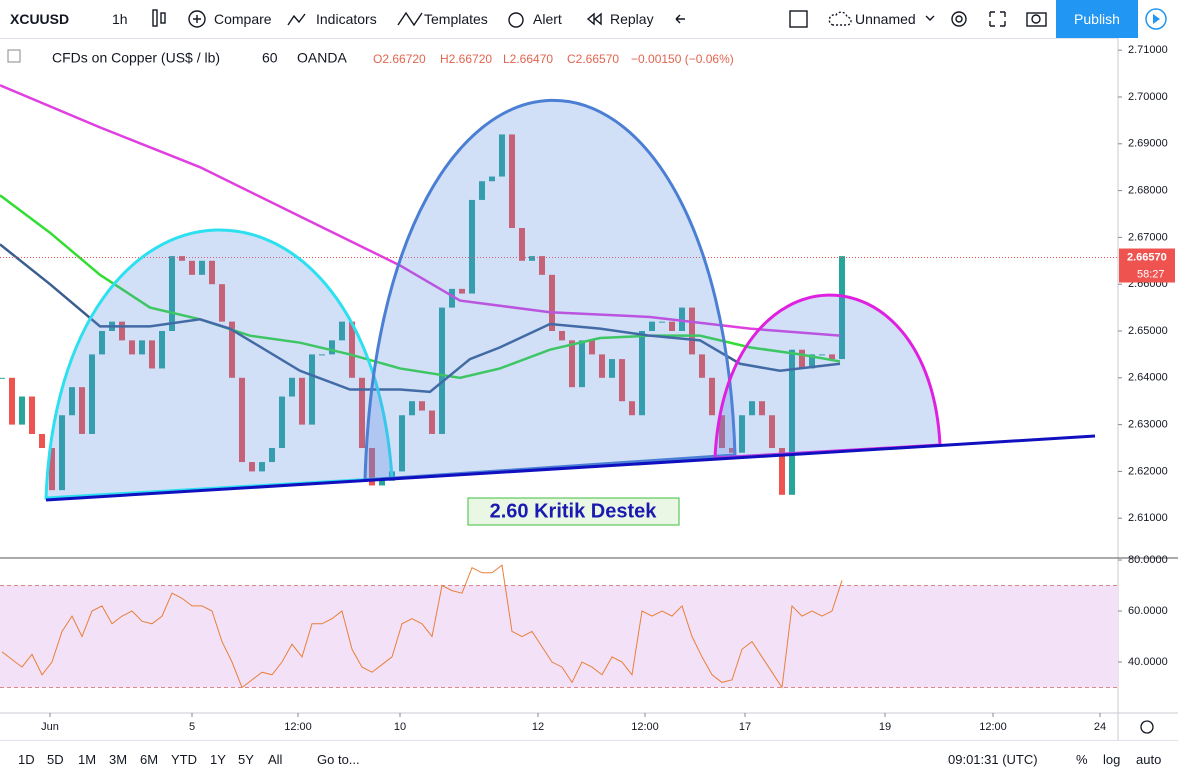  I want to click on auto-toggle: auto, so click(1149, 759).